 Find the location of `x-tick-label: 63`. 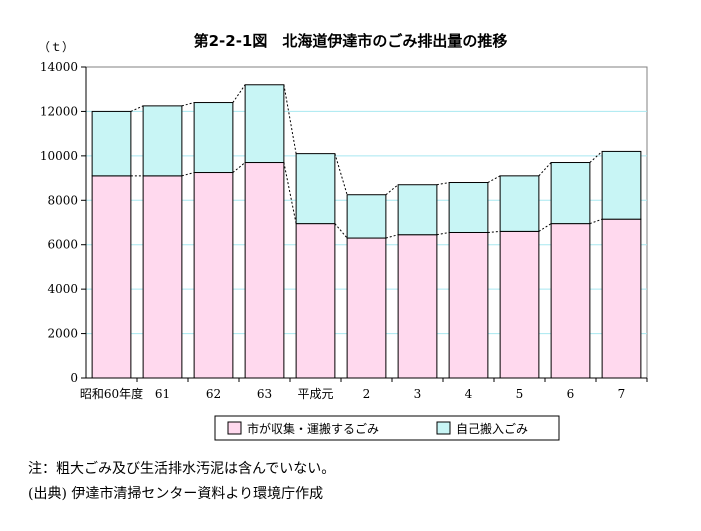

x-tick-label: 63 is located at coordinates (264, 394).